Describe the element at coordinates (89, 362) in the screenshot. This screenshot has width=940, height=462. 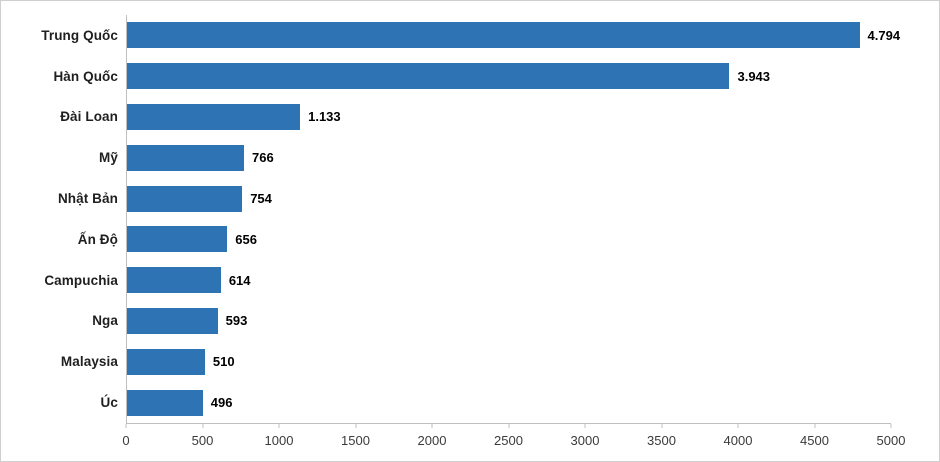
I see `category-label: Malaysia` at that location.